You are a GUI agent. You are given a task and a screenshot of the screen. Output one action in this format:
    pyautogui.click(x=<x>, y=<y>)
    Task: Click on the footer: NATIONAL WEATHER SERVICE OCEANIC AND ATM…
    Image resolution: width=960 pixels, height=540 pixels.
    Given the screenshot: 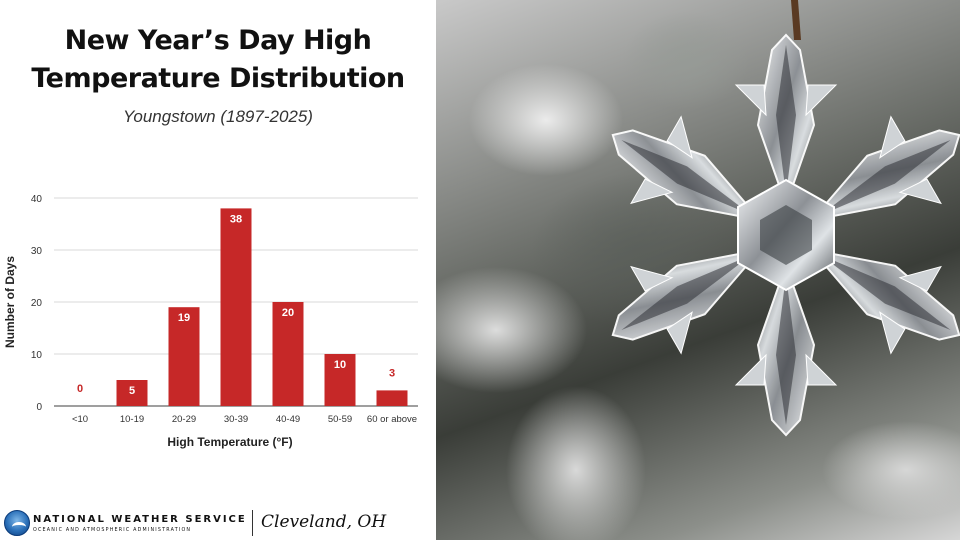 What is the action you would take?
    pyautogui.click(x=218, y=522)
    